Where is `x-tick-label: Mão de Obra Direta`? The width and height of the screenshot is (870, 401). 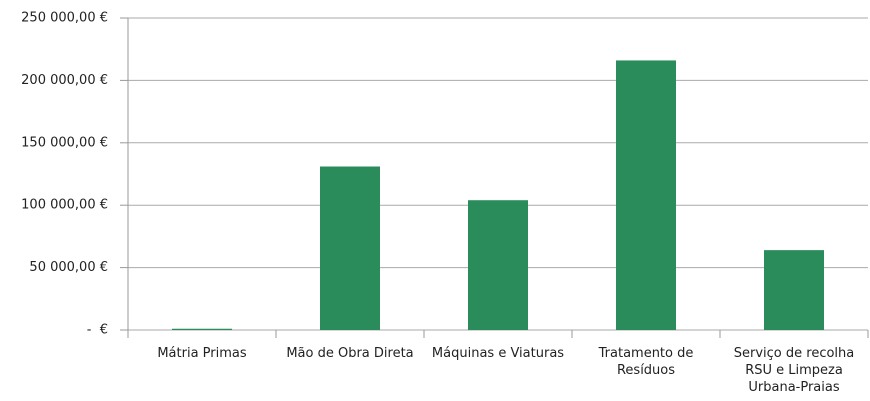 x-tick-label: Mão de Obra Direta is located at coordinates (350, 353).